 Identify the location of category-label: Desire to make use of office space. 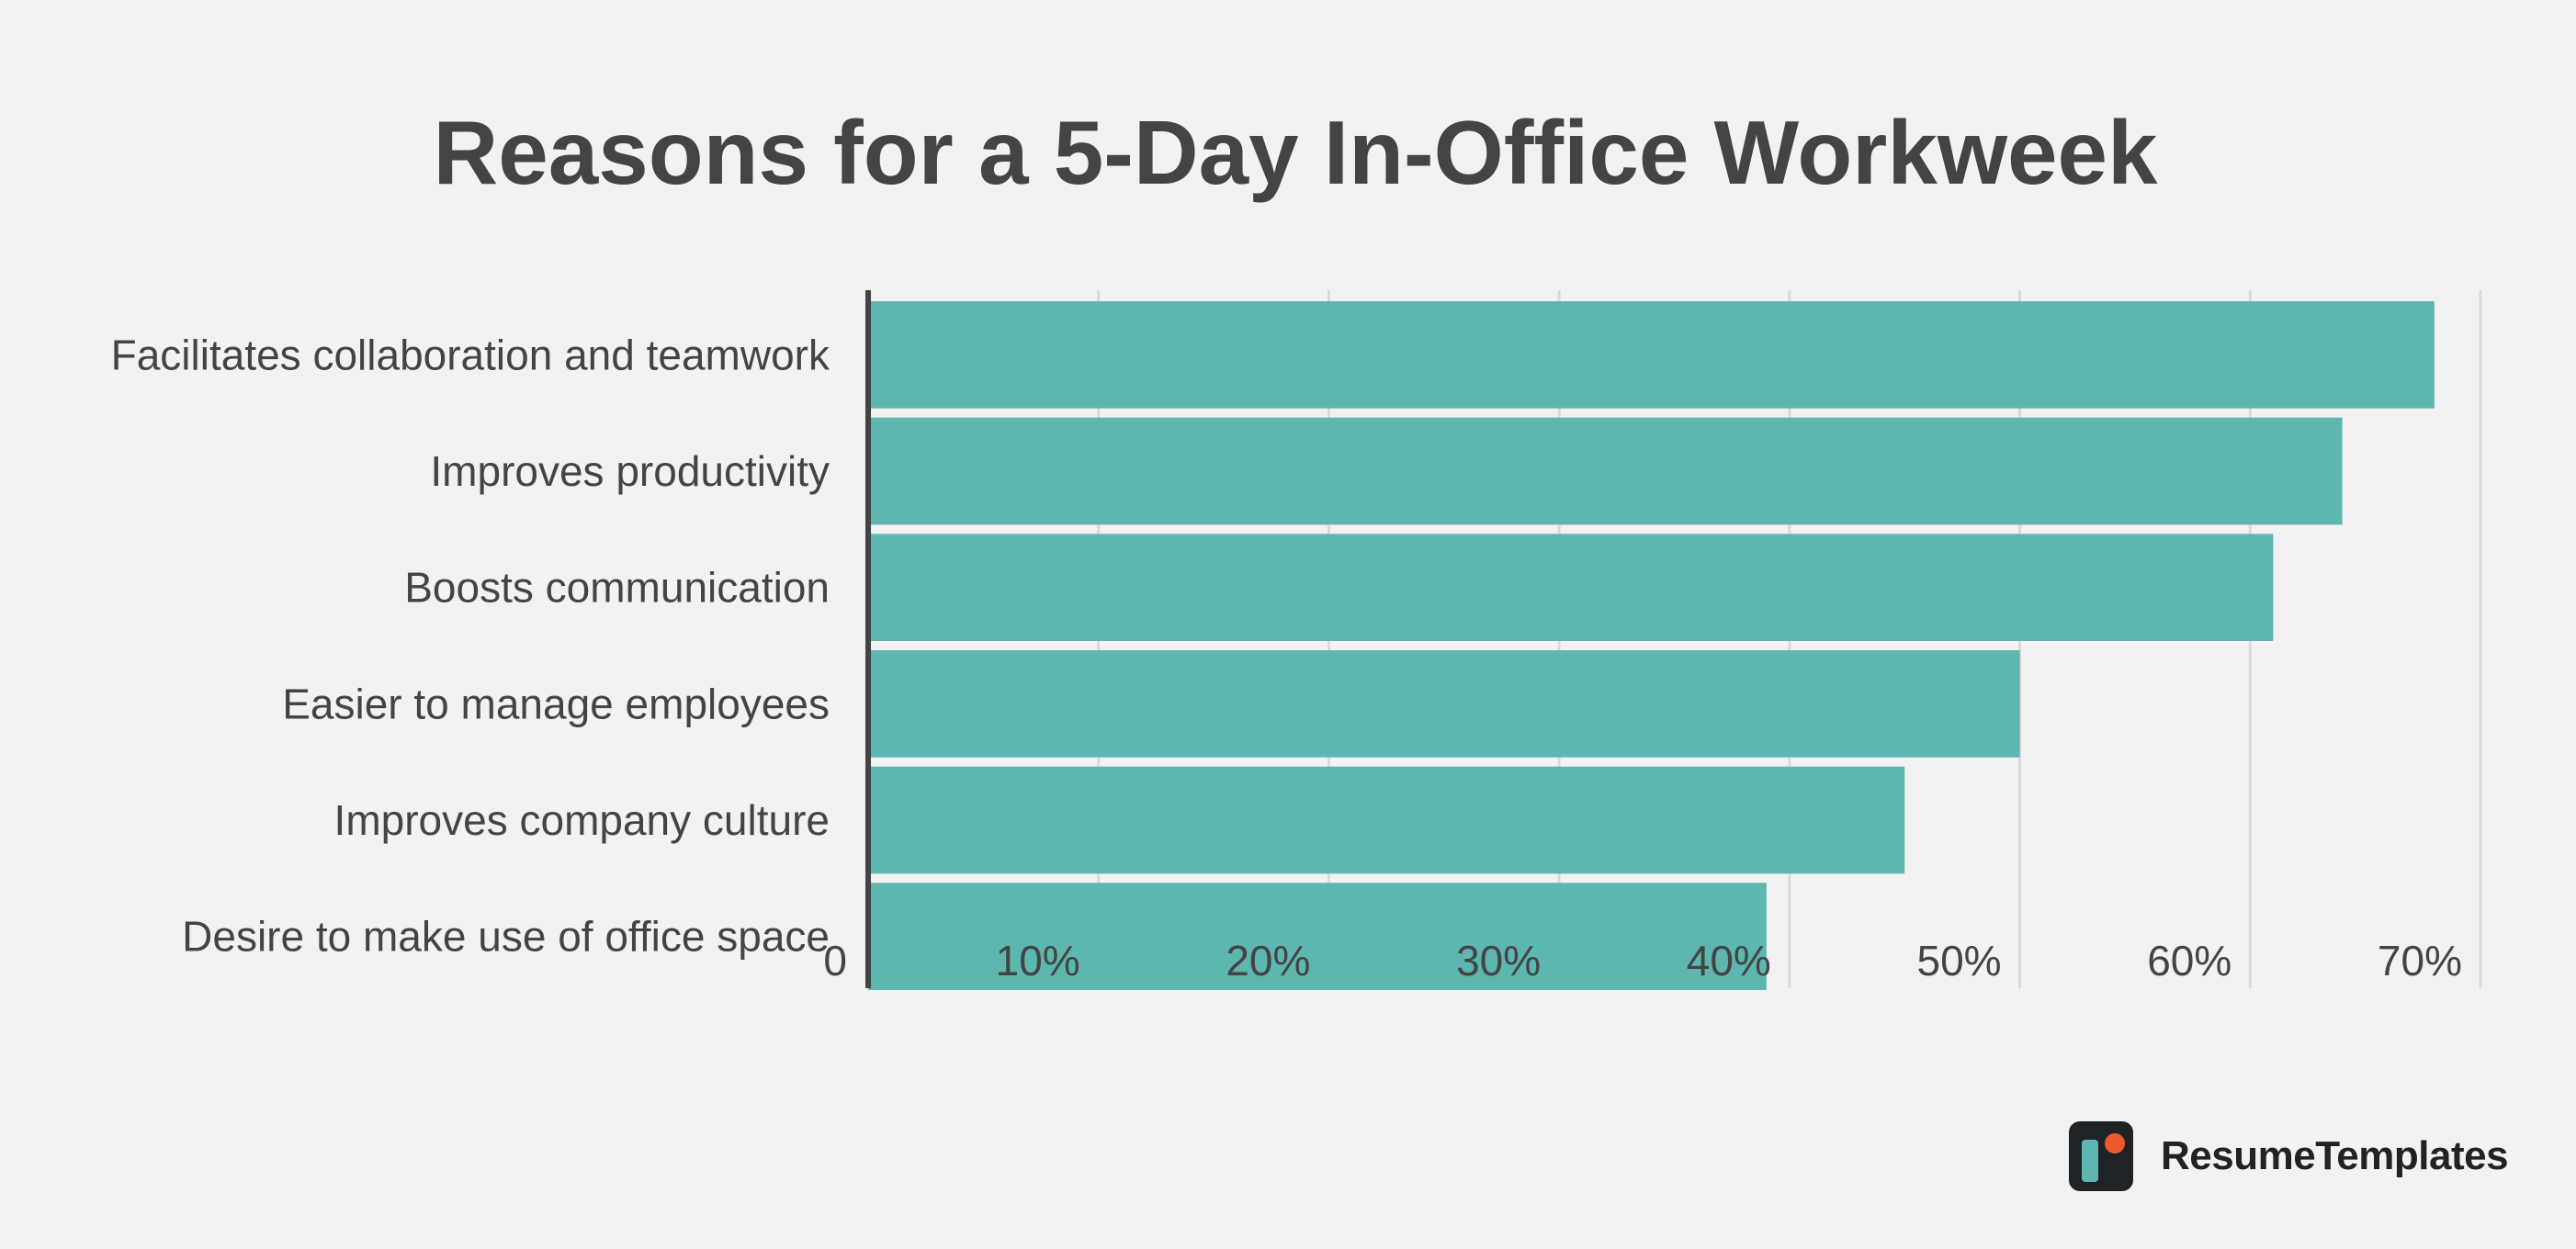
(506, 937).